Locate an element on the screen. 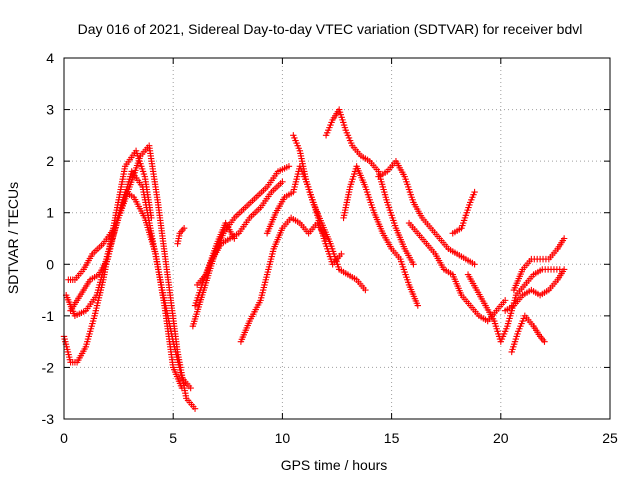 Image resolution: width=640 pixels, height=480 pixels. y-tick-label: 4 is located at coordinates (50, 58).